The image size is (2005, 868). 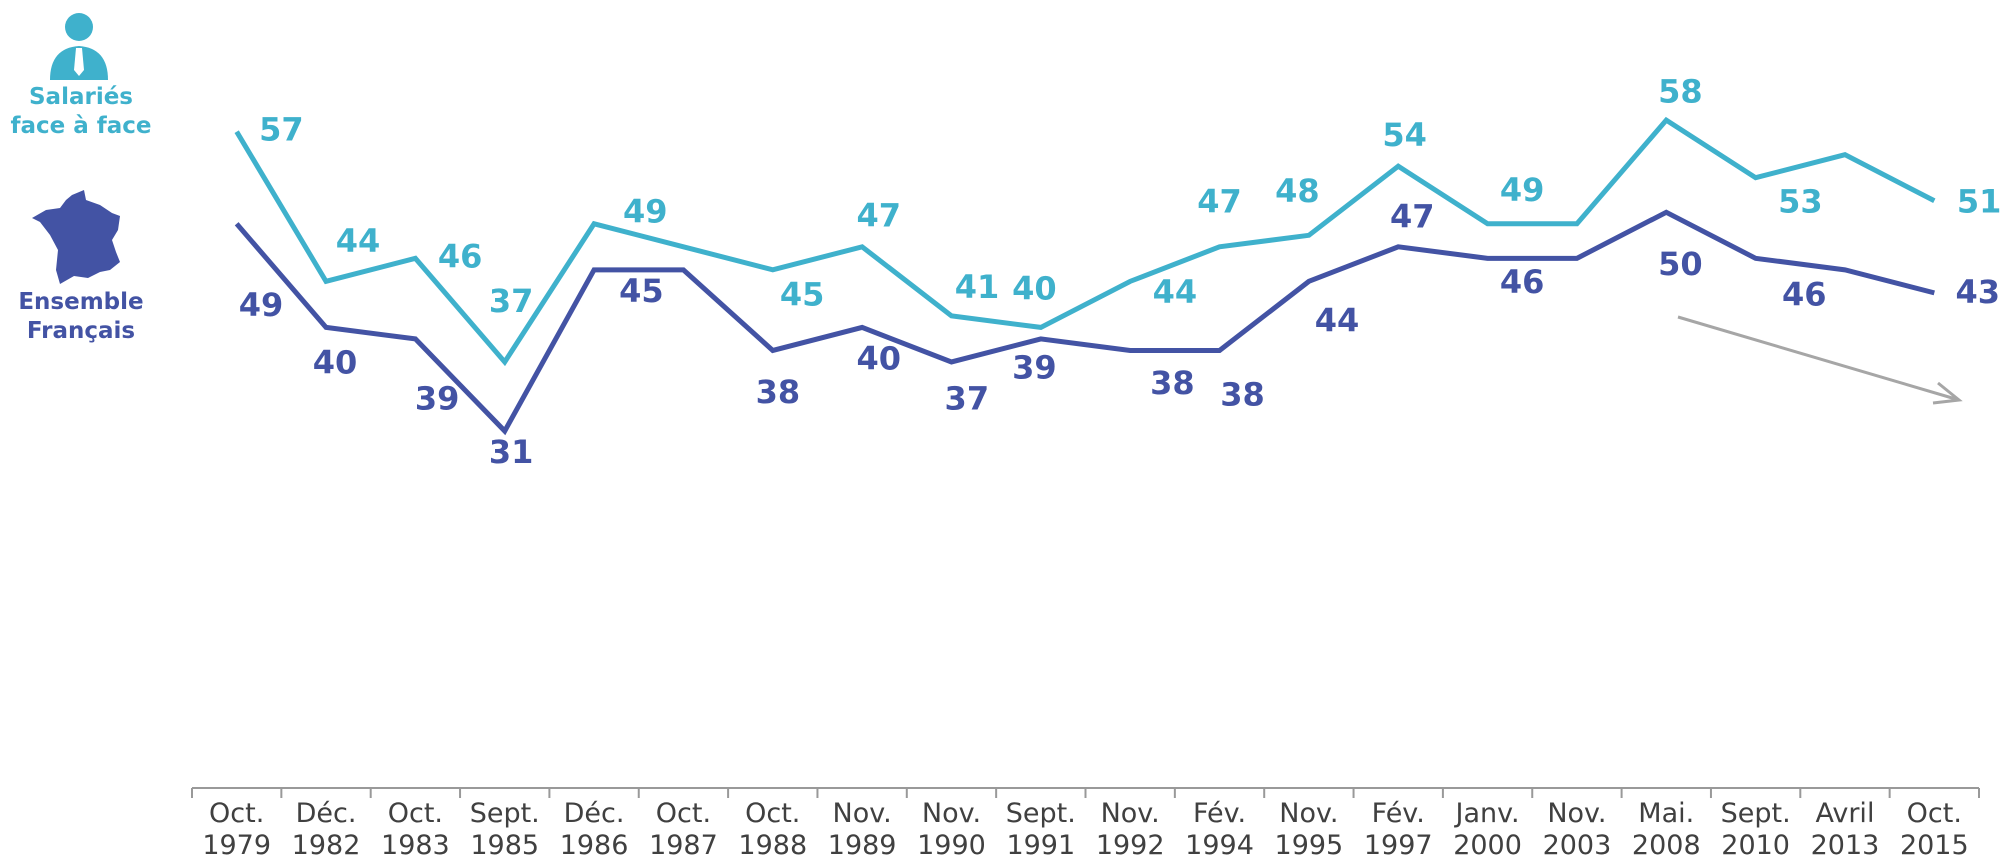 What do you see at coordinates (977, 287) in the screenshot?
I see `data-label: 41` at bounding box center [977, 287].